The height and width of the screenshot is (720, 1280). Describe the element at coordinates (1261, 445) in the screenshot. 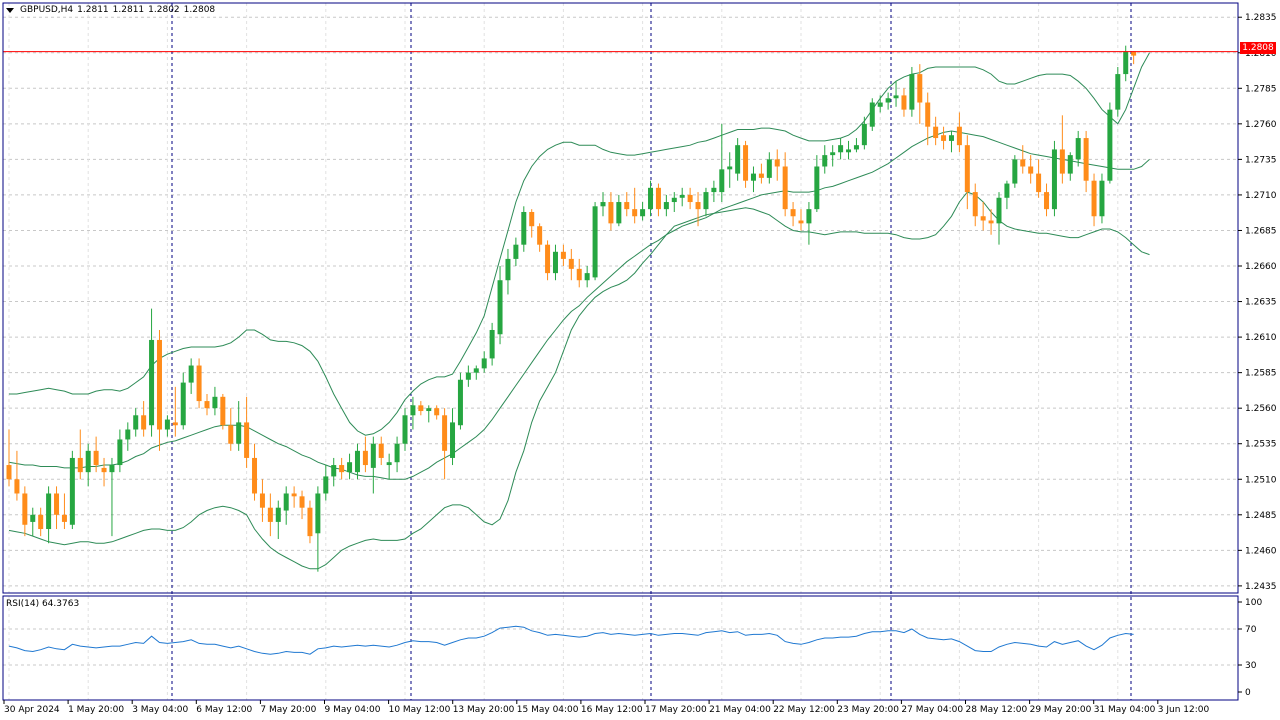

I see `price-tick-label: 1.2535` at that location.